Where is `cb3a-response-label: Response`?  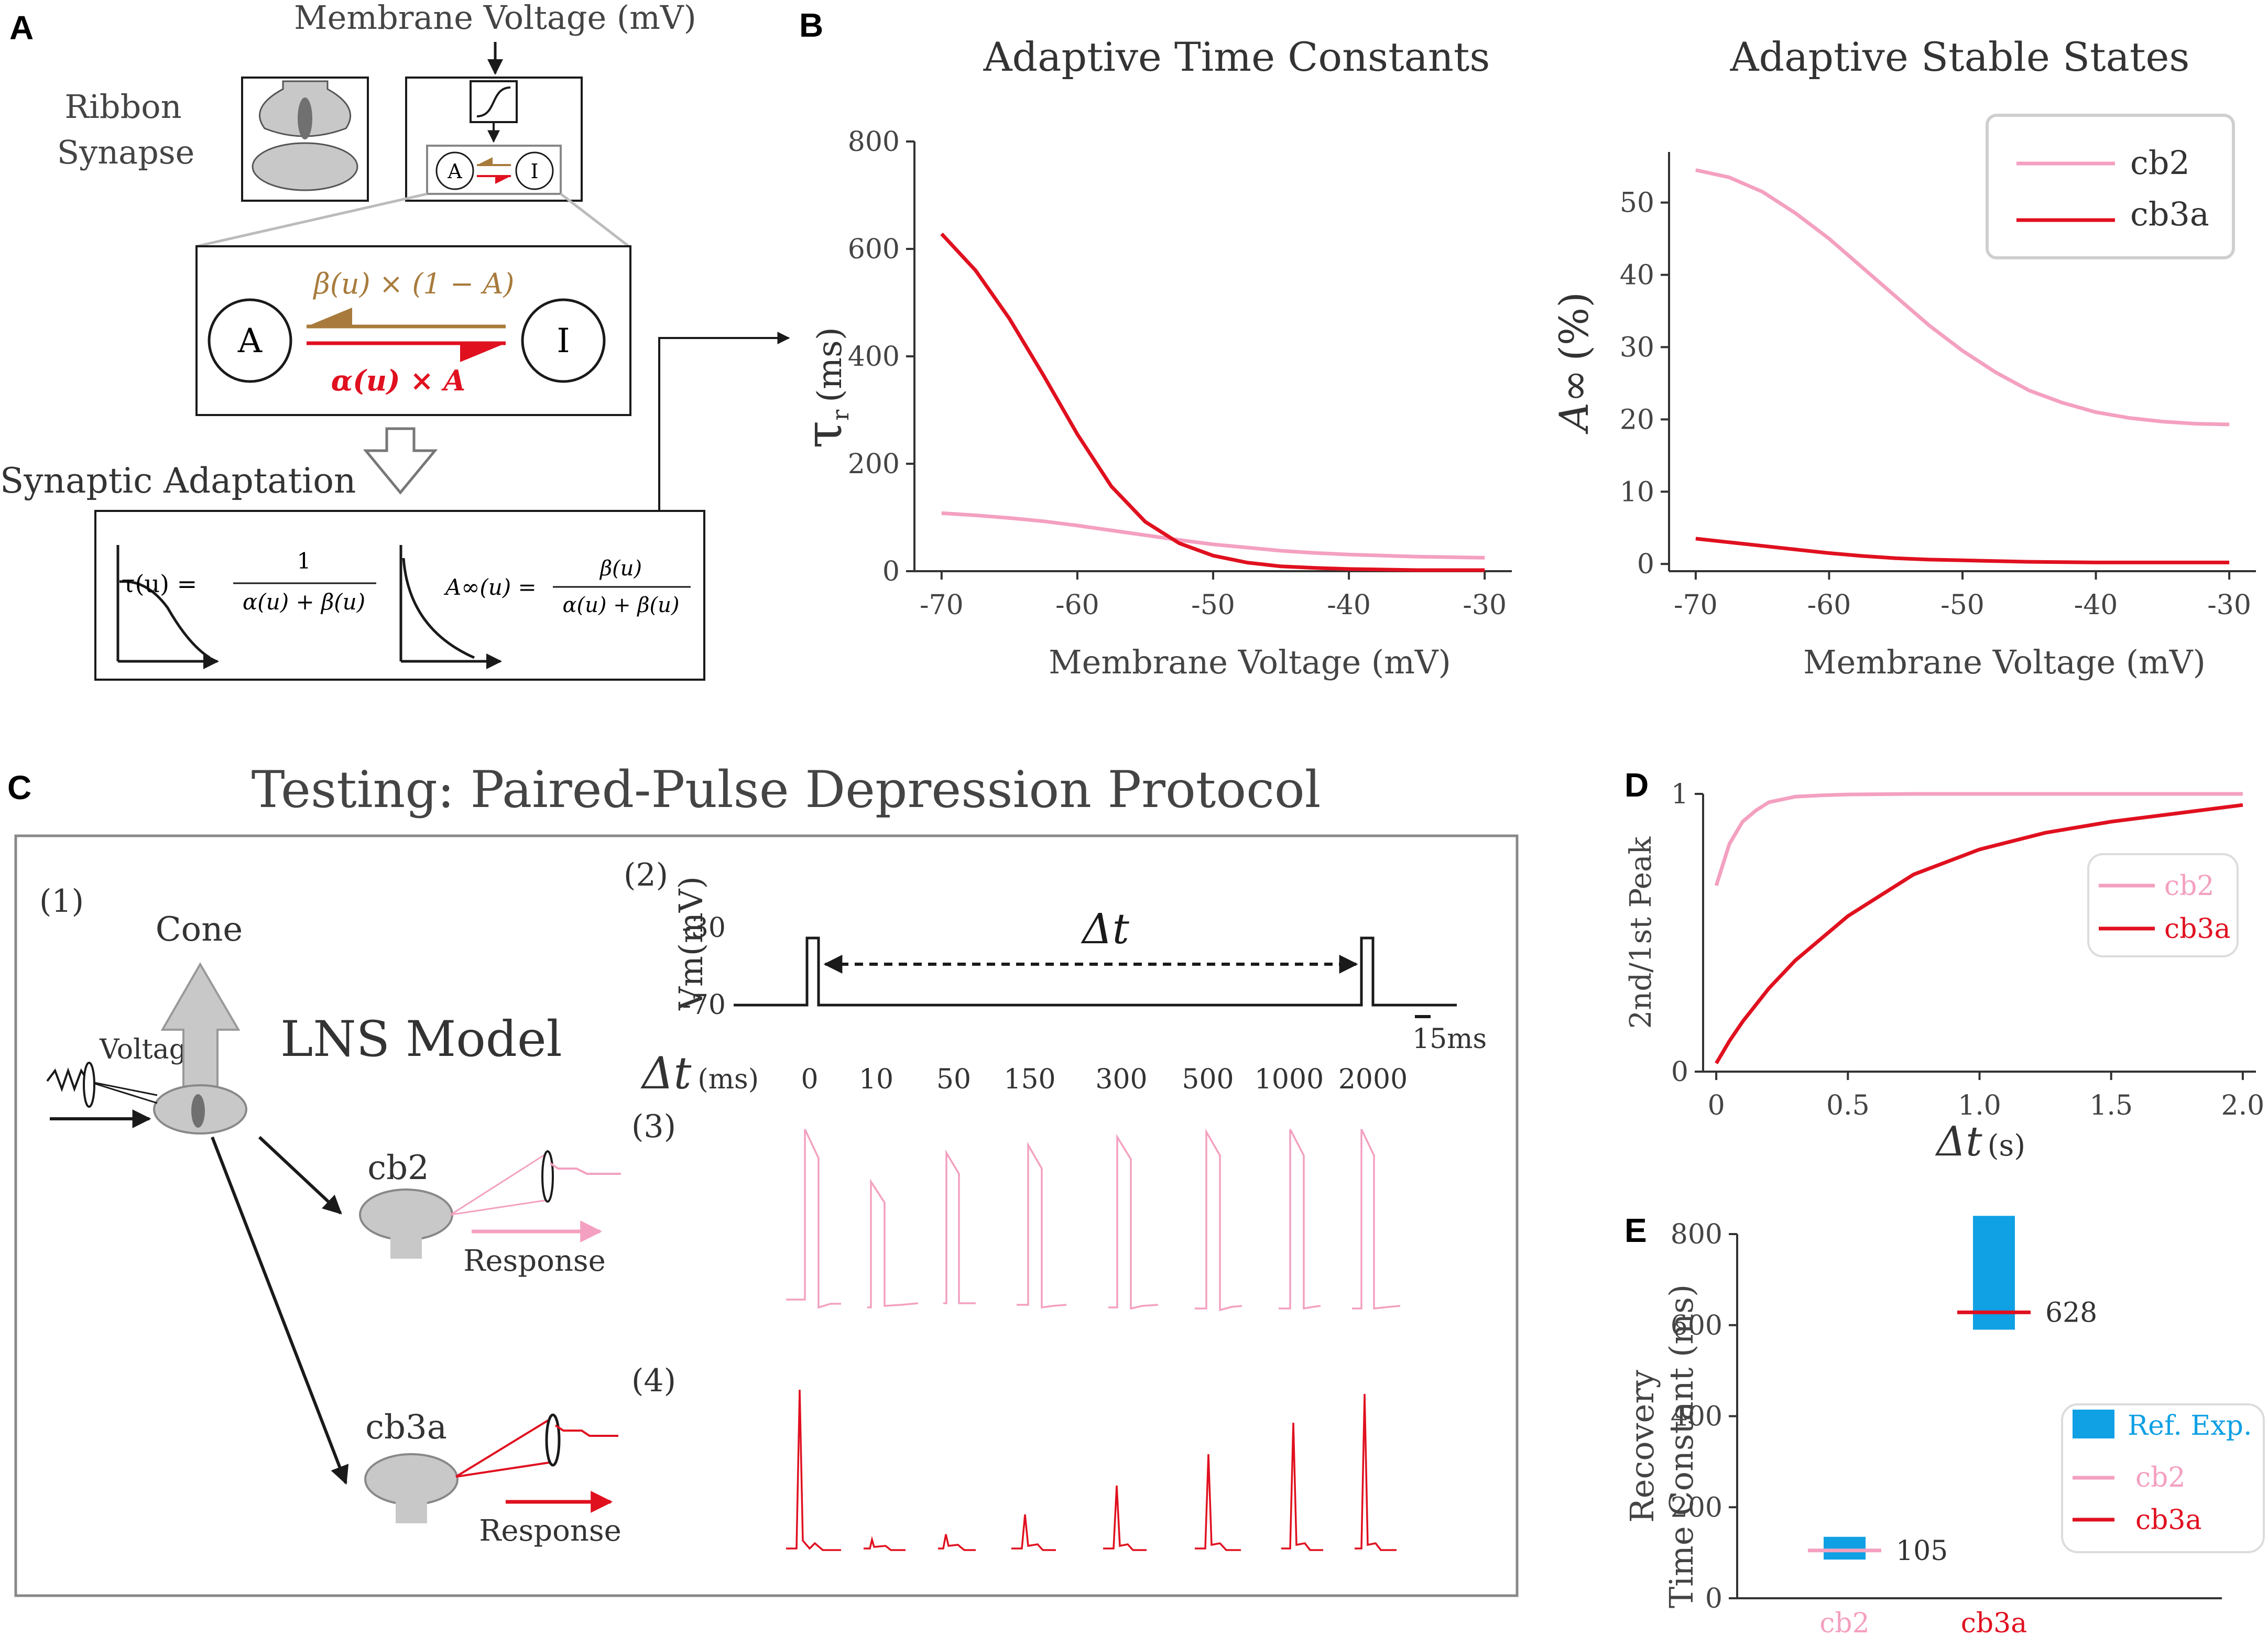
cb3a-response-label: Response is located at coordinates (550, 1531).